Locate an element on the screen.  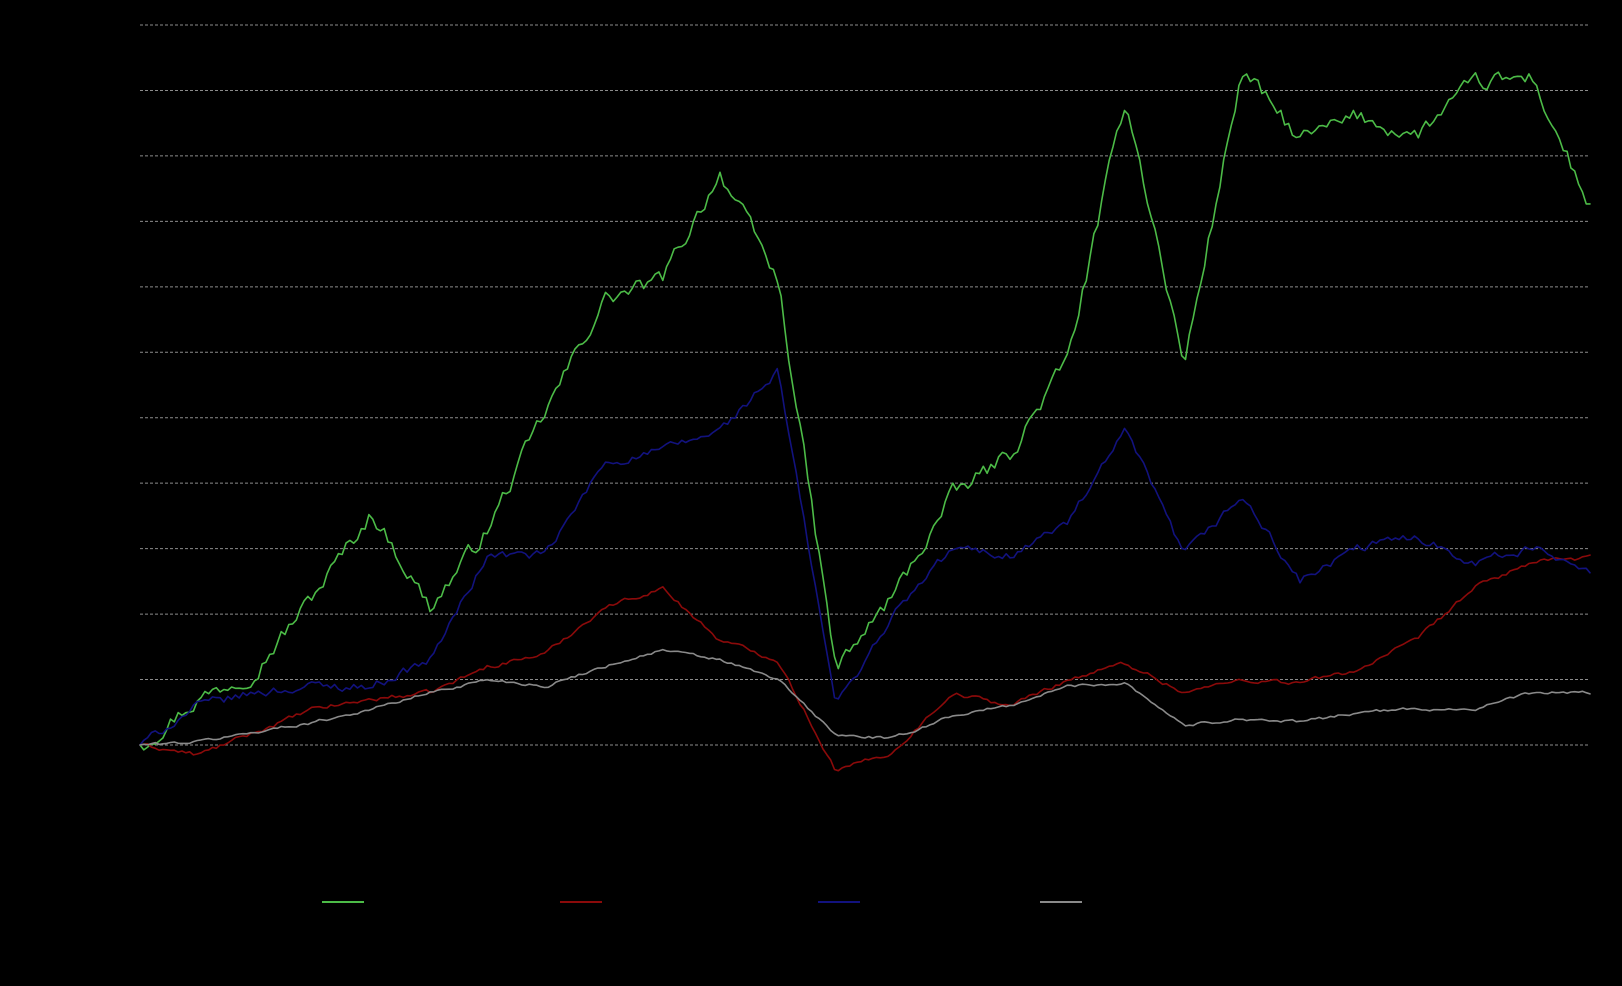
series-line is located at coordinates (865, 697).